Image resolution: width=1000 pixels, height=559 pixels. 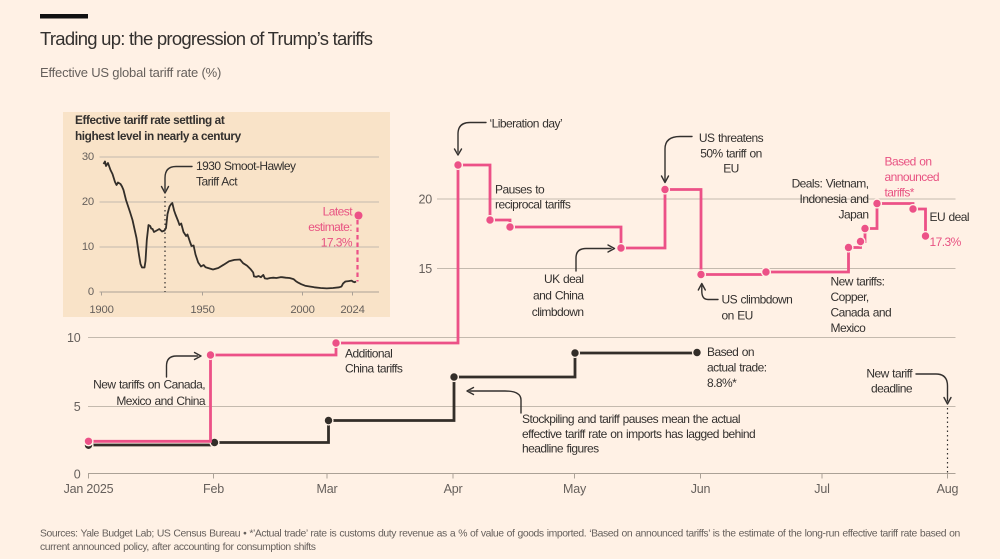 I want to click on svg-text: deadline, so click(x=892, y=389).